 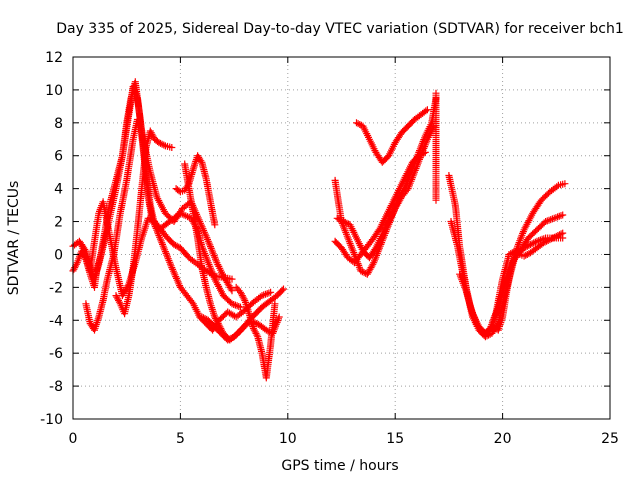 I want to click on x-tick-label: 0, so click(x=73, y=439).